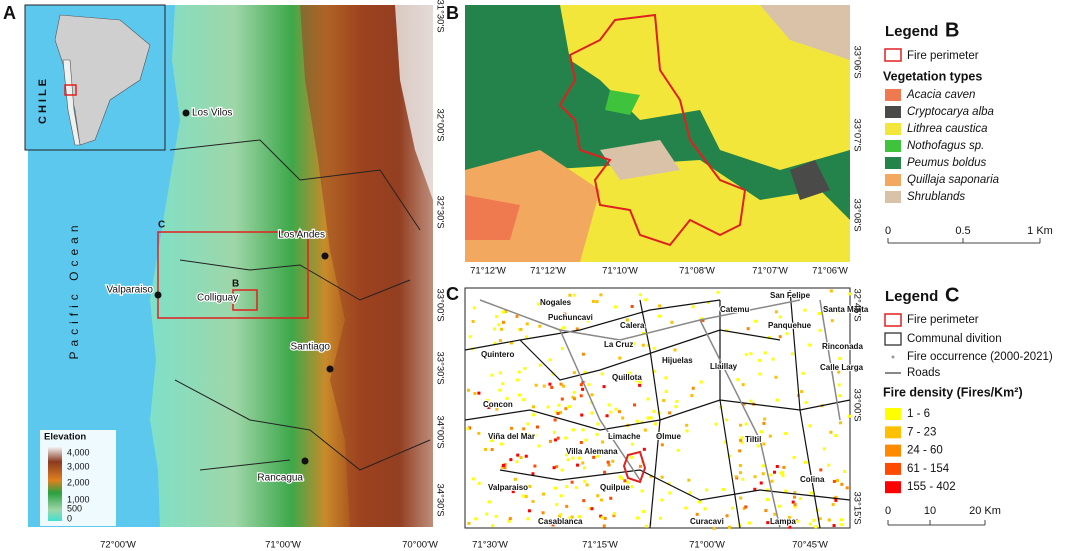  Describe the element at coordinates (212, 113) in the screenshot. I see `place-label: Los Vilos` at that location.